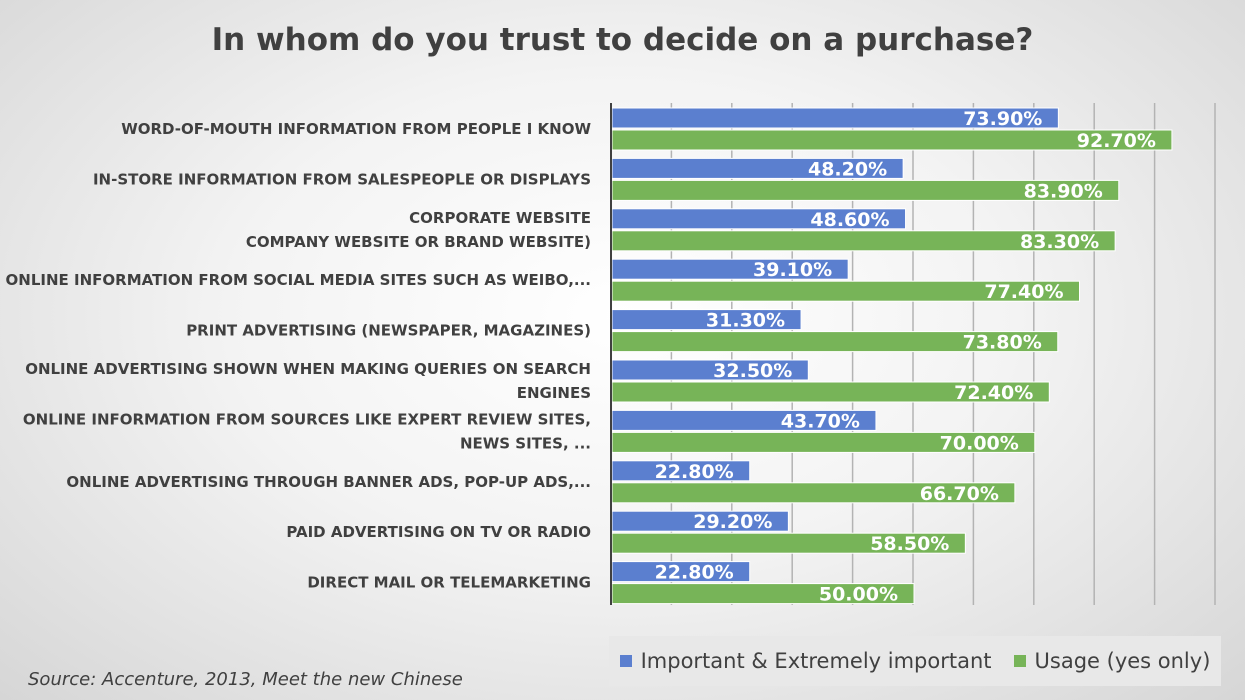  I want to click on legend-label-important: Important & Extremely important, so click(816, 661).